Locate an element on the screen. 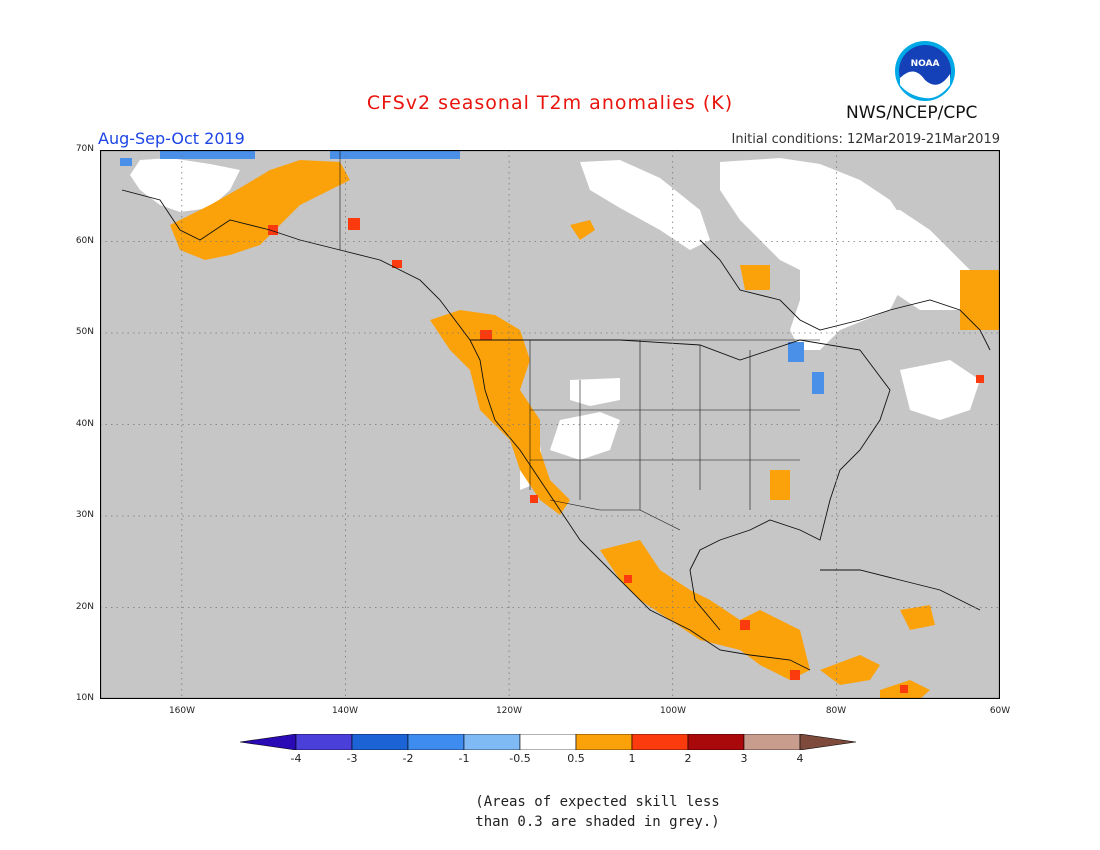  colorbar is located at coordinates (548, 742).